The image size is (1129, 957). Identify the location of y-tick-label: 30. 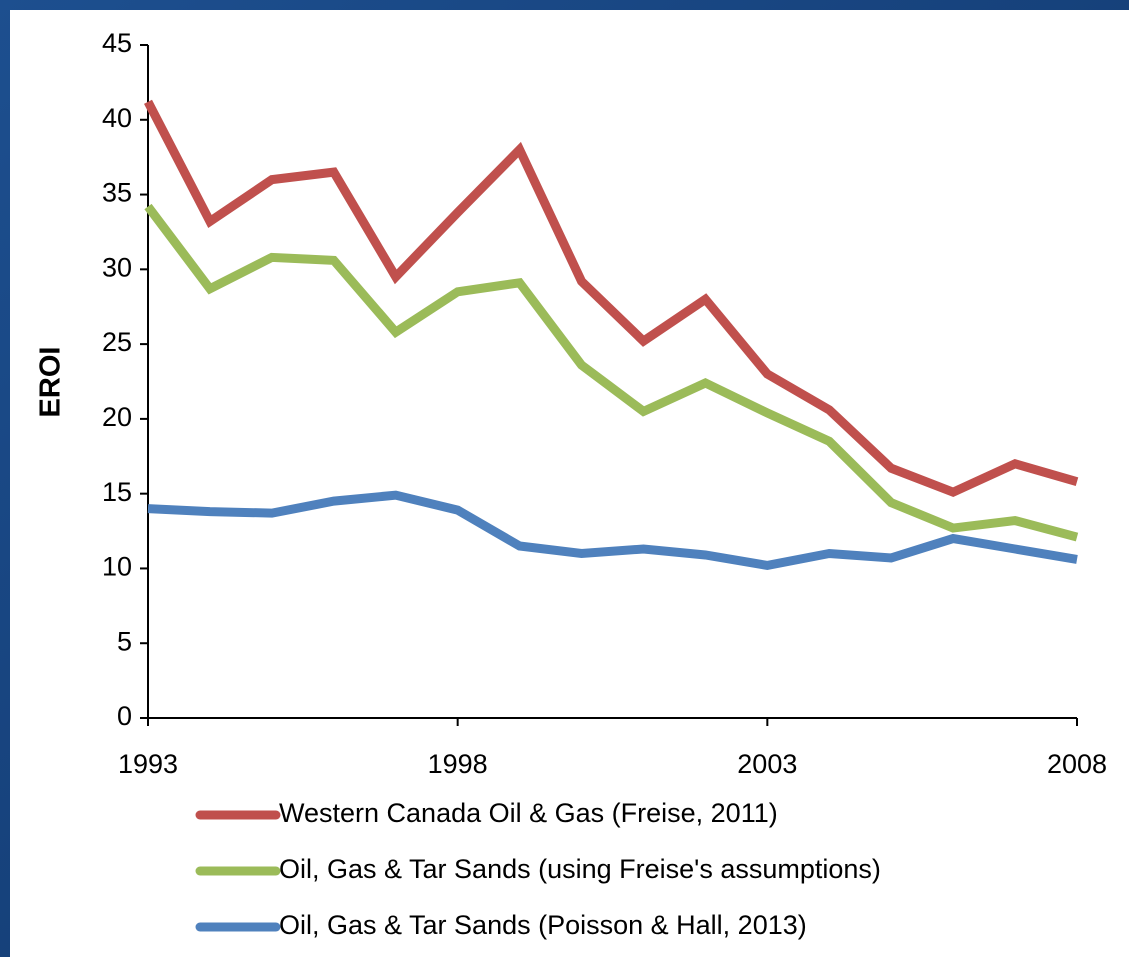
(117, 267).